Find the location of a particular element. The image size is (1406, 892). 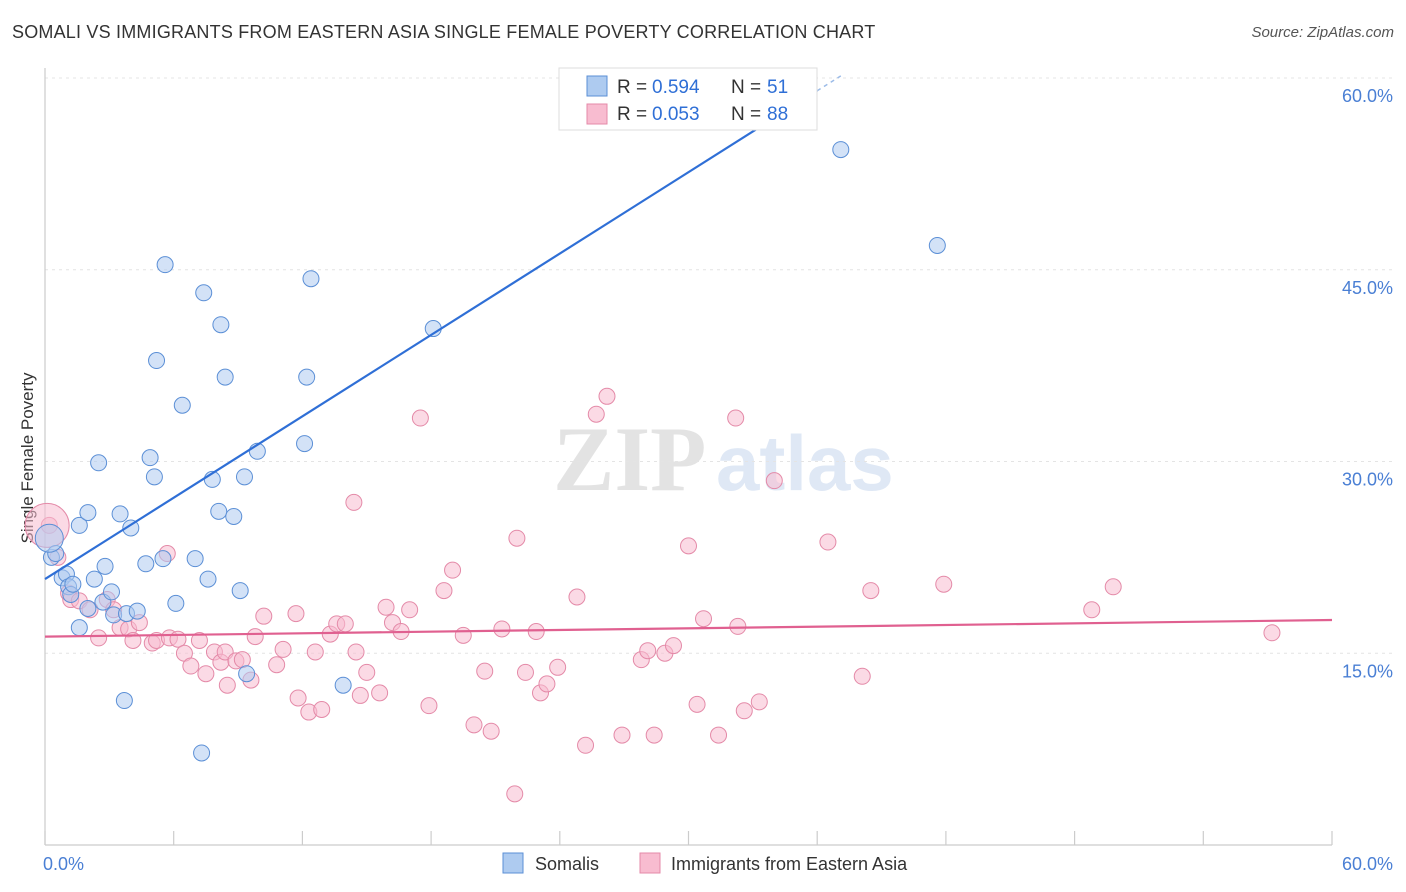

legend-box: R = 0.594 N = 51 R = 0.053 N = 88 is located at coordinates (688, 99).